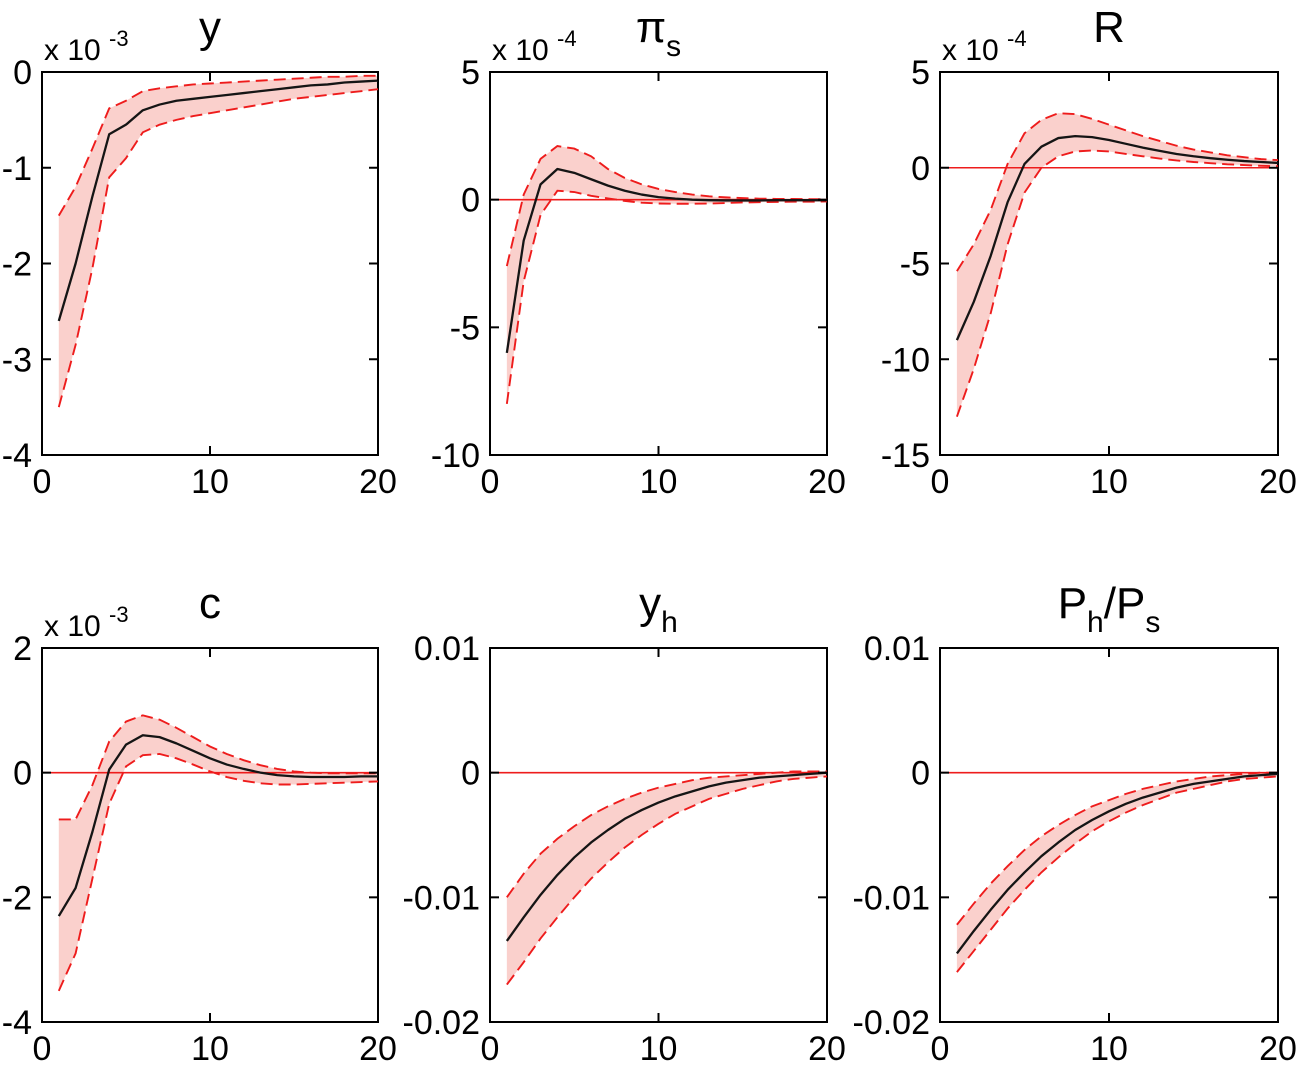 The width and height of the screenshot is (1304, 1070). I want to click on y-tick-label: -1, so click(17, 169).